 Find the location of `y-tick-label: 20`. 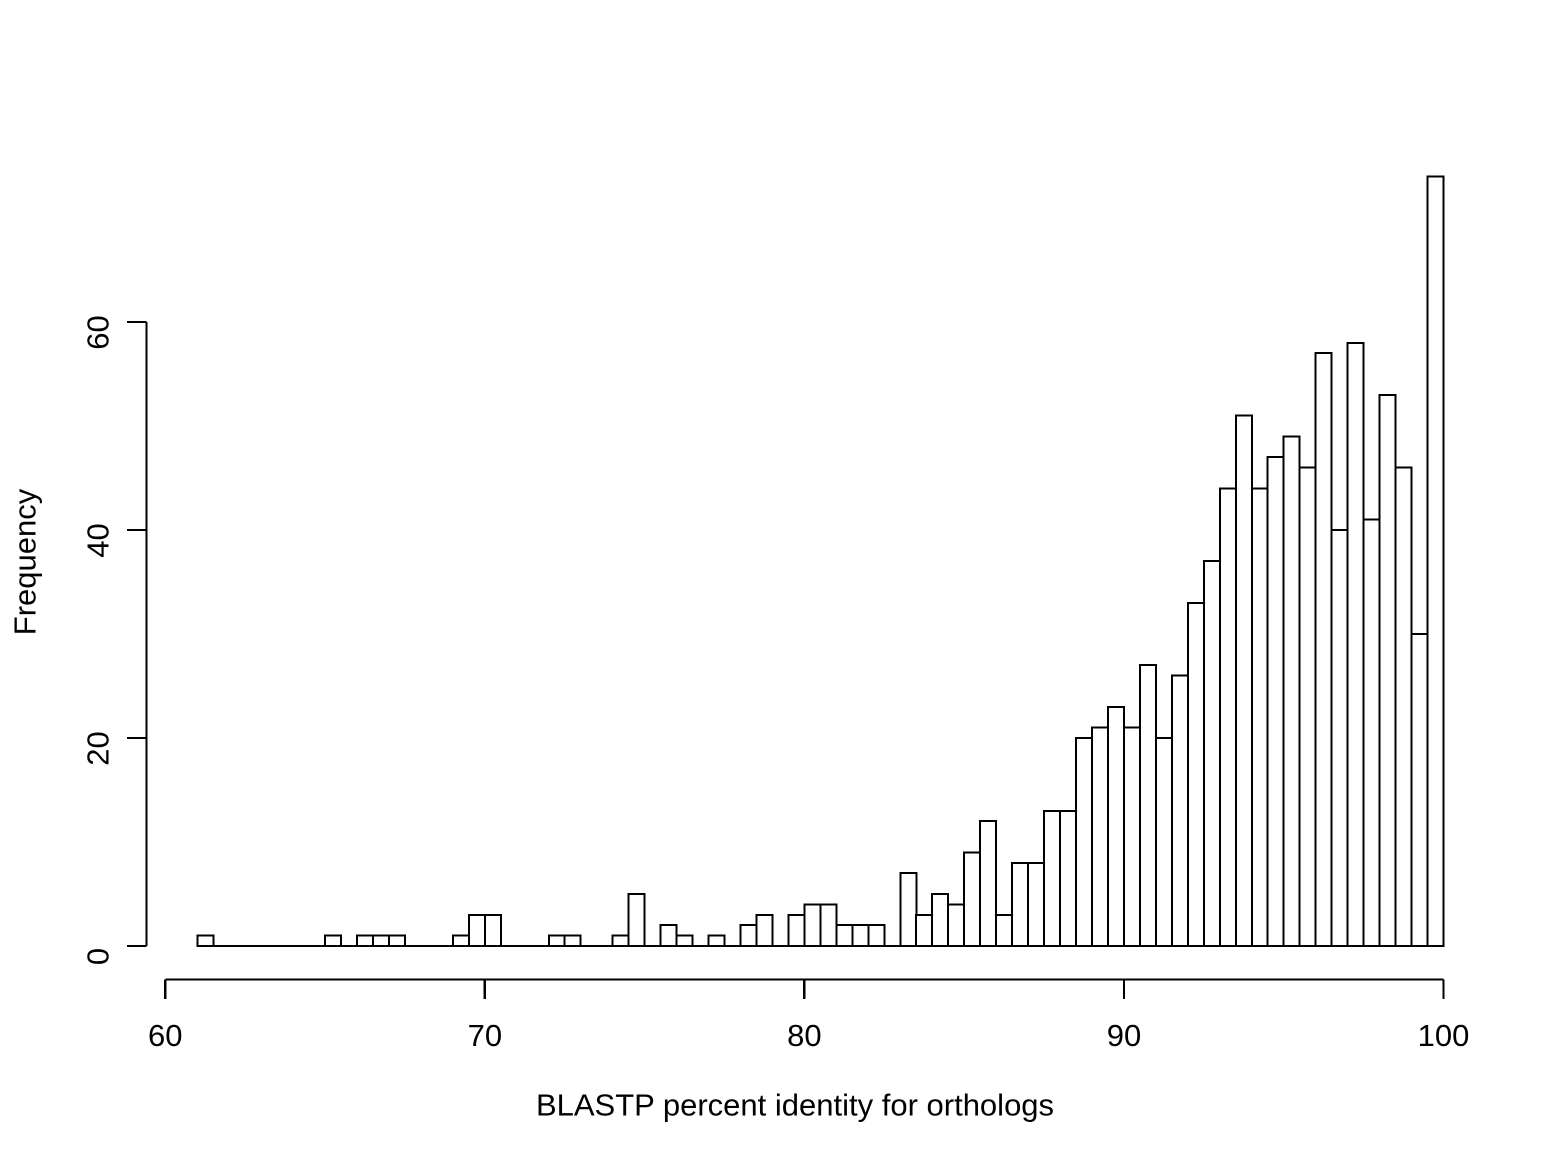

y-tick-label: 20 is located at coordinates (98, 748).